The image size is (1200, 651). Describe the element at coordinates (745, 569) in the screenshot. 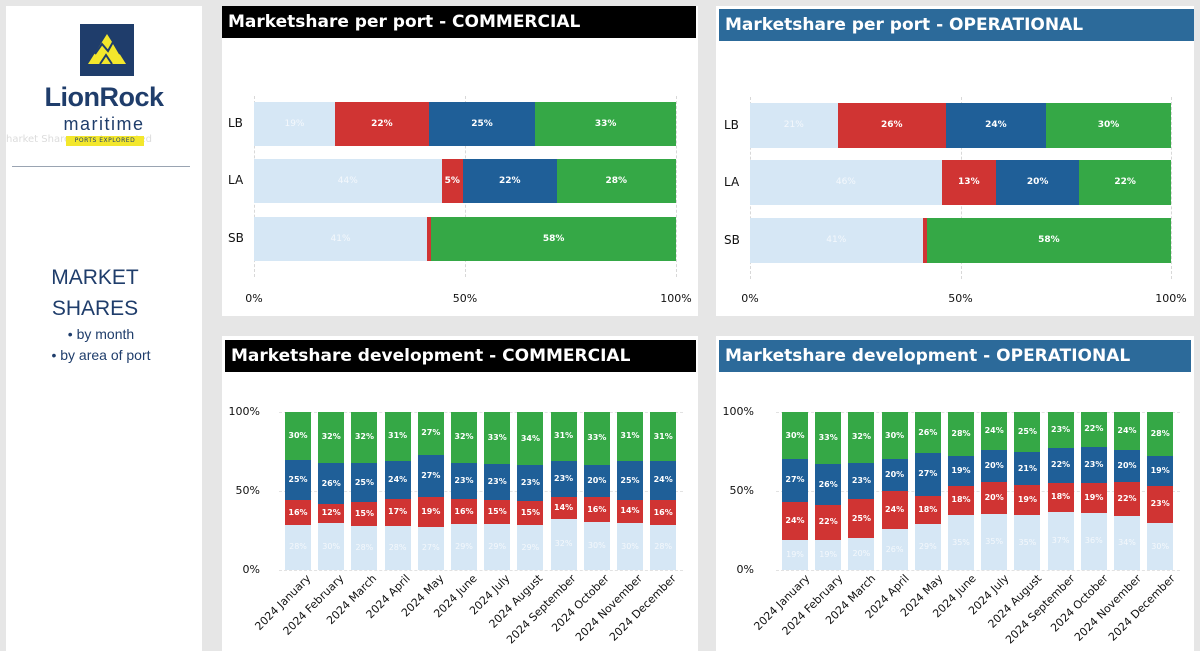

I see `y-tick-label: 0%` at that location.